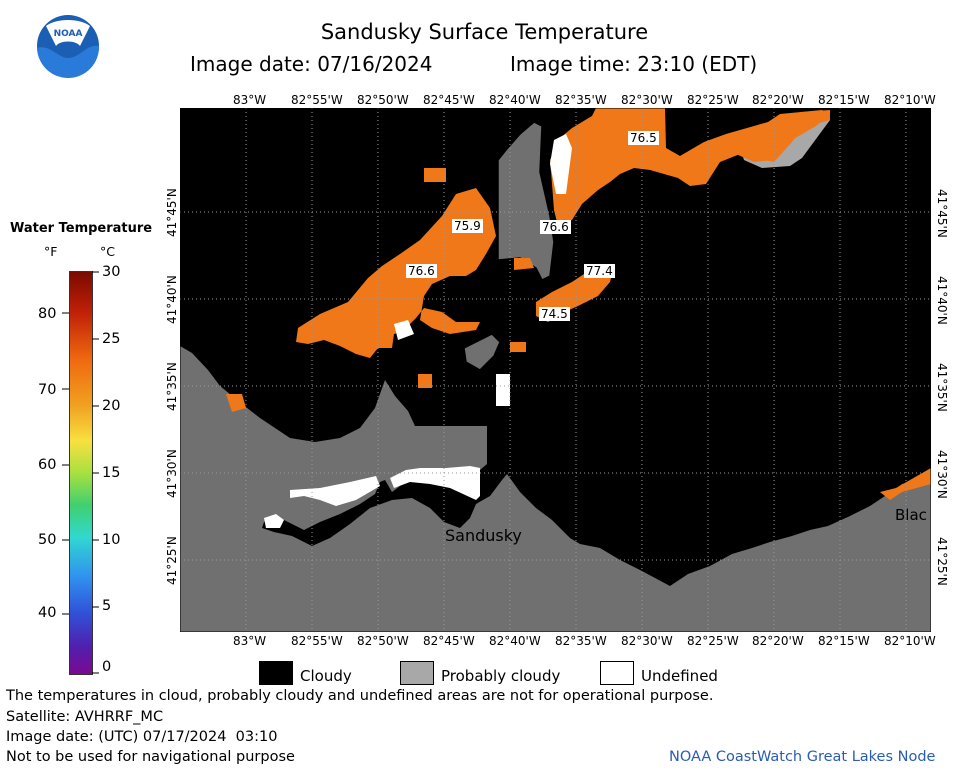 The width and height of the screenshot is (969, 773). I want to click on lon-label-top: 82°50'W, so click(383, 100).